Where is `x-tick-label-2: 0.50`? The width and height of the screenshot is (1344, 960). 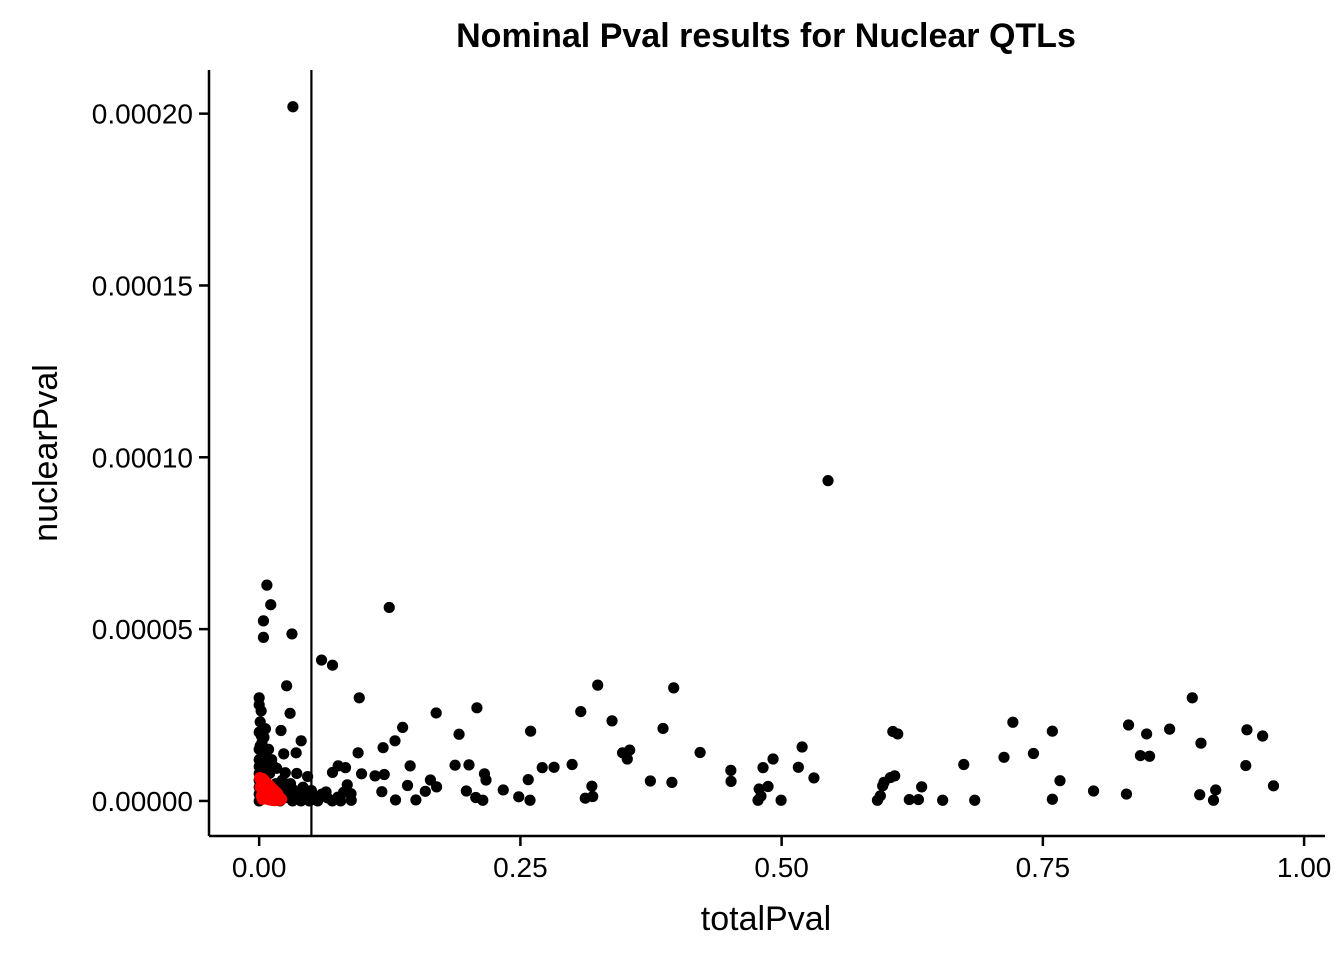 x-tick-label-2: 0.50 is located at coordinates (781, 867).